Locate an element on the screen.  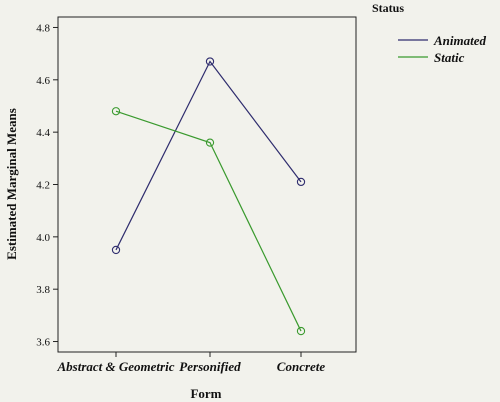
y-tick-label: 4.0 is located at coordinates (43, 238).